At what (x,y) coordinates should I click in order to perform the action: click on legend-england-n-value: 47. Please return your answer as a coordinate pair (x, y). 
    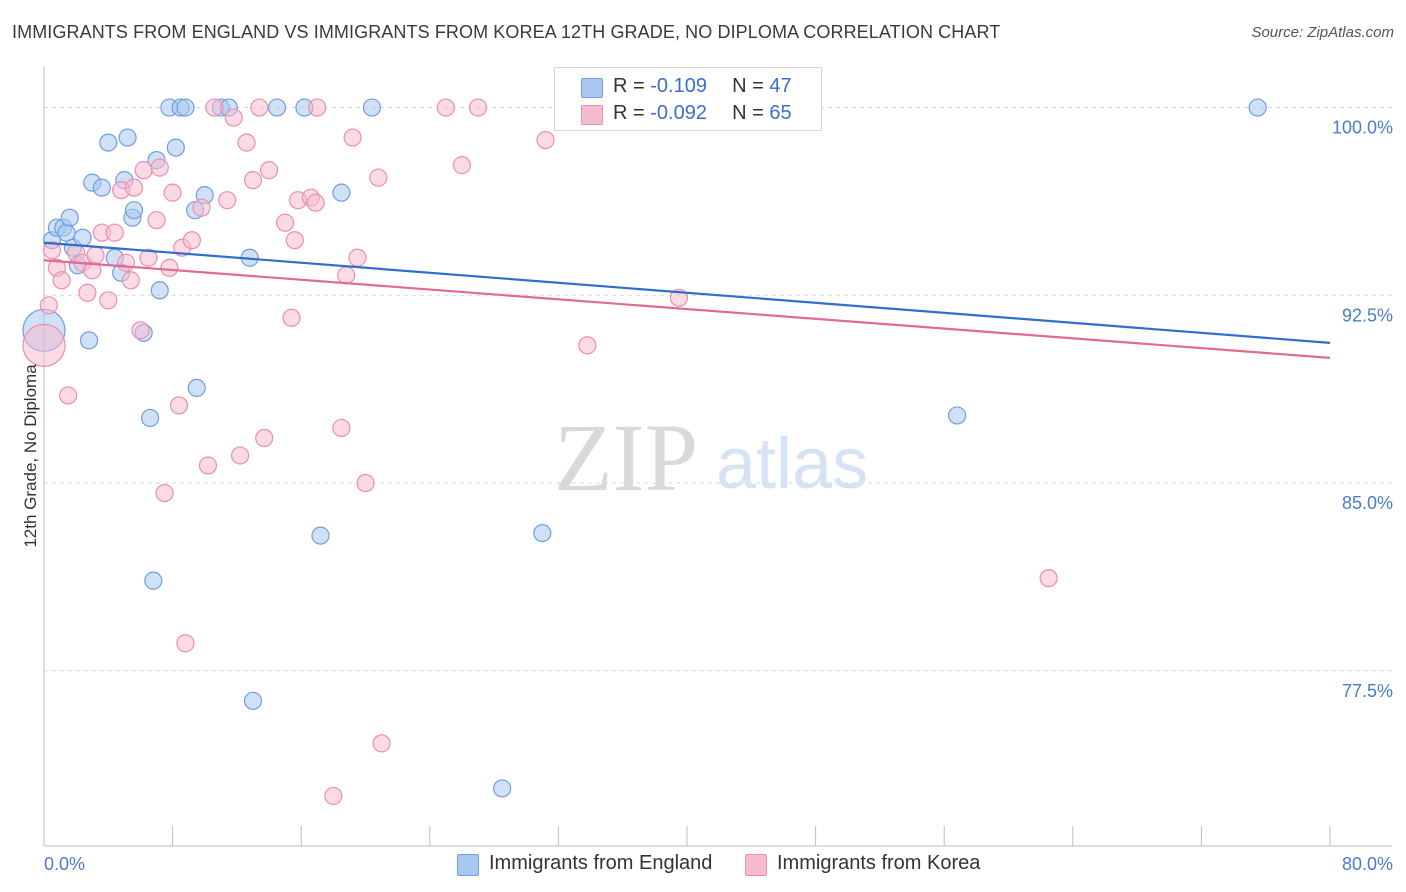
    Looking at the image, I should click on (780, 86).